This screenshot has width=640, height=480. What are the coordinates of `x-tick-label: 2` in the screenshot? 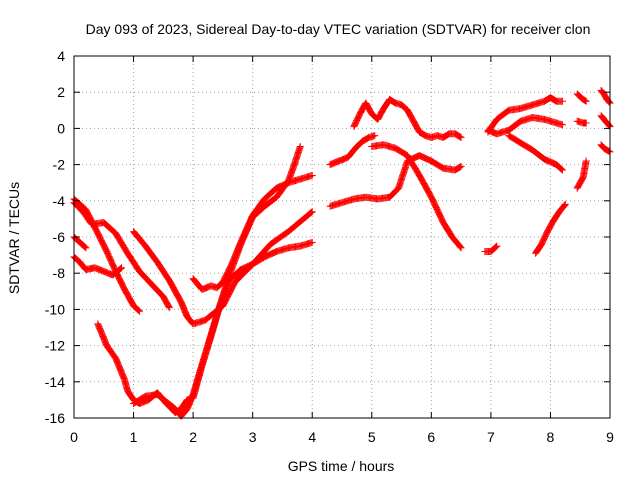 It's located at (193, 437).